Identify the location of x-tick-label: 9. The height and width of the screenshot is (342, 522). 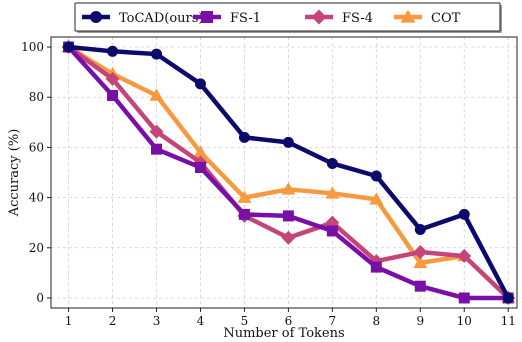
(420, 321).